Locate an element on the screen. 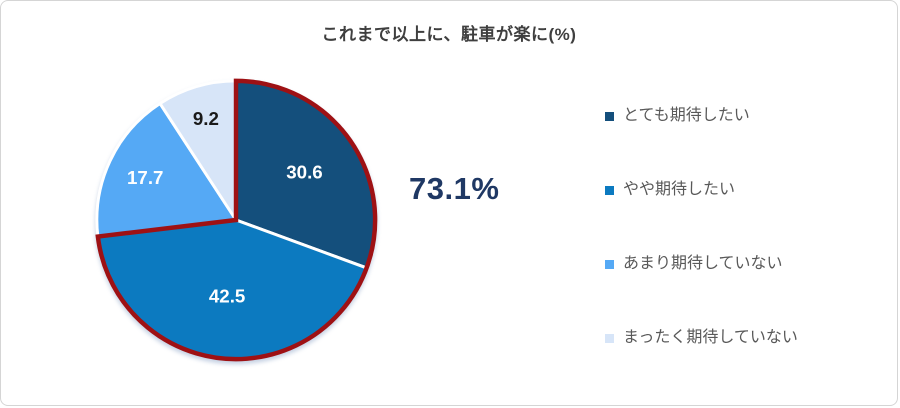 The height and width of the screenshot is (408, 900). legend-label: あまり期待していない is located at coordinates (703, 263).